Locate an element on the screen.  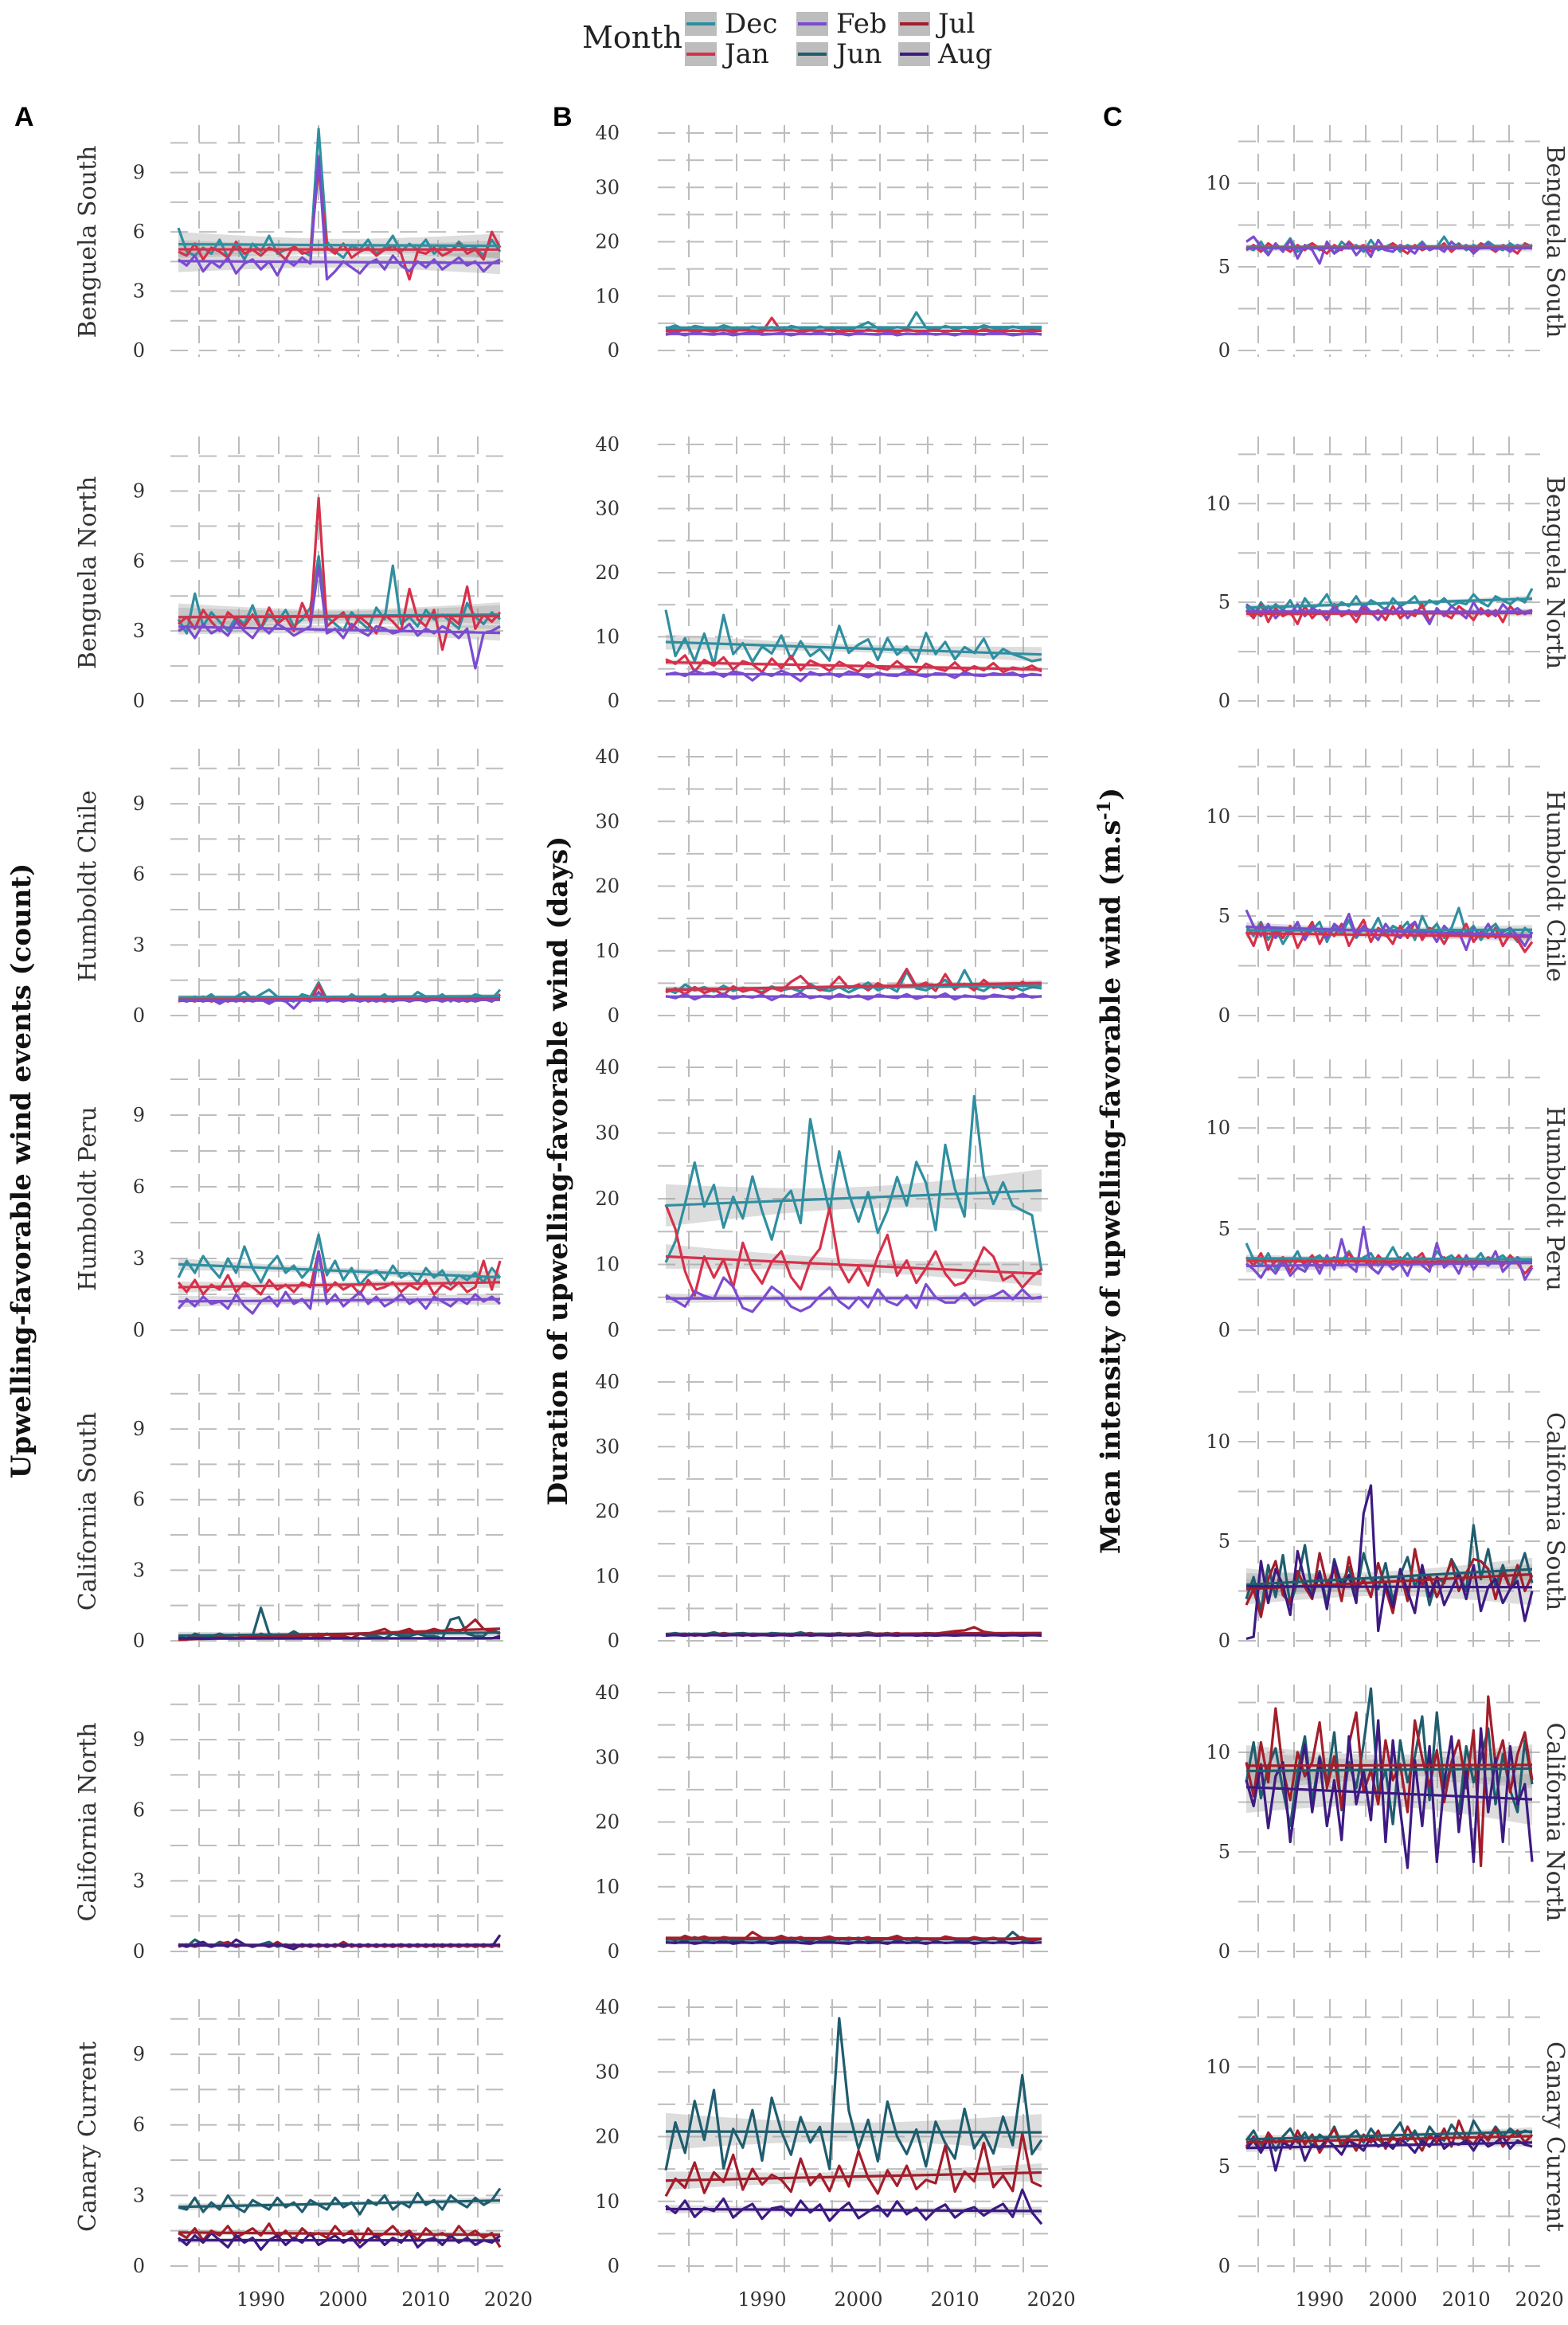
legend-item-jun: Jun is located at coordinates (839, 54).